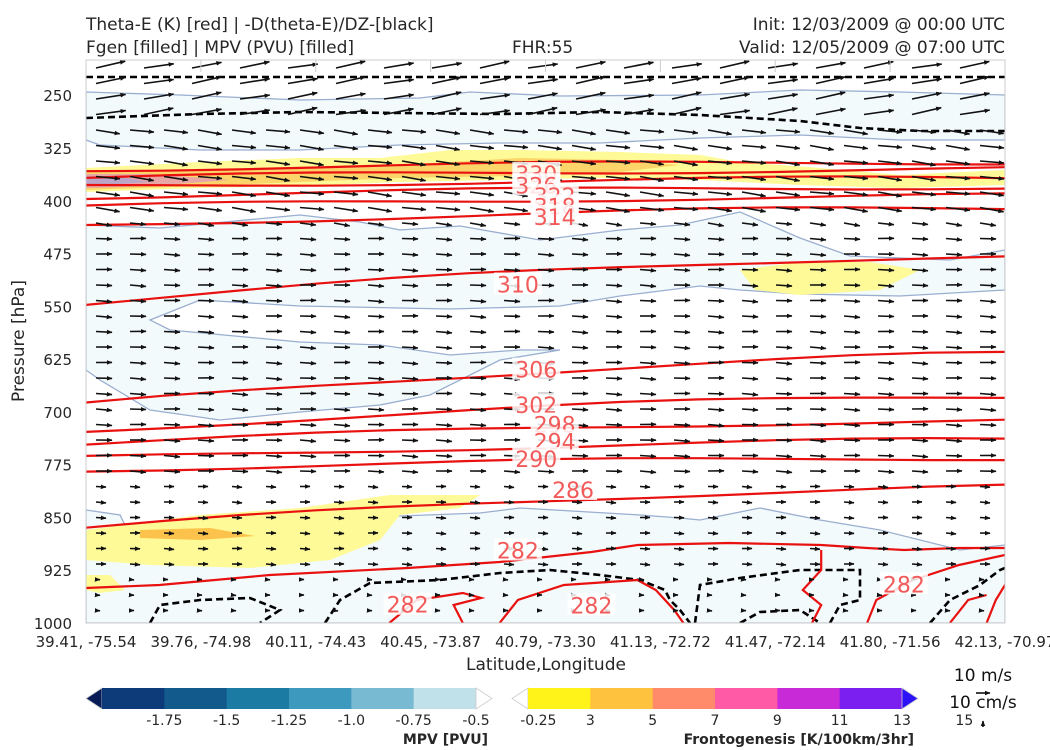 Image resolution: width=1050 pixels, height=750 pixels. Describe the element at coordinates (1002, 642) in the screenshot. I see `x-tick-label: 42.13, -70.97` at that location.